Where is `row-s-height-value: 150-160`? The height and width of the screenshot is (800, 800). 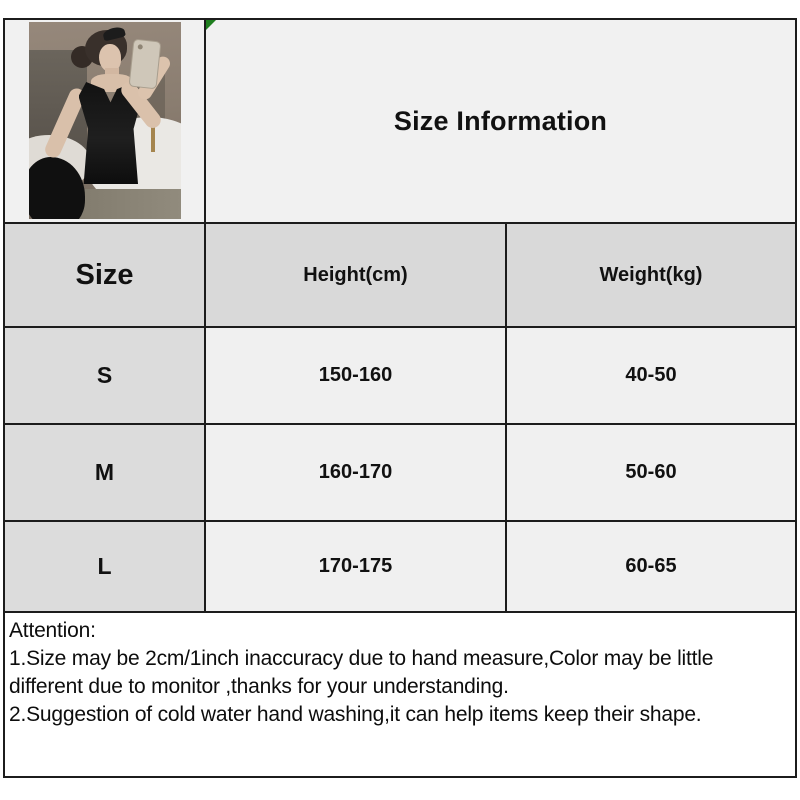
row-s-height-value: 150-160 is located at coordinates (355, 375).